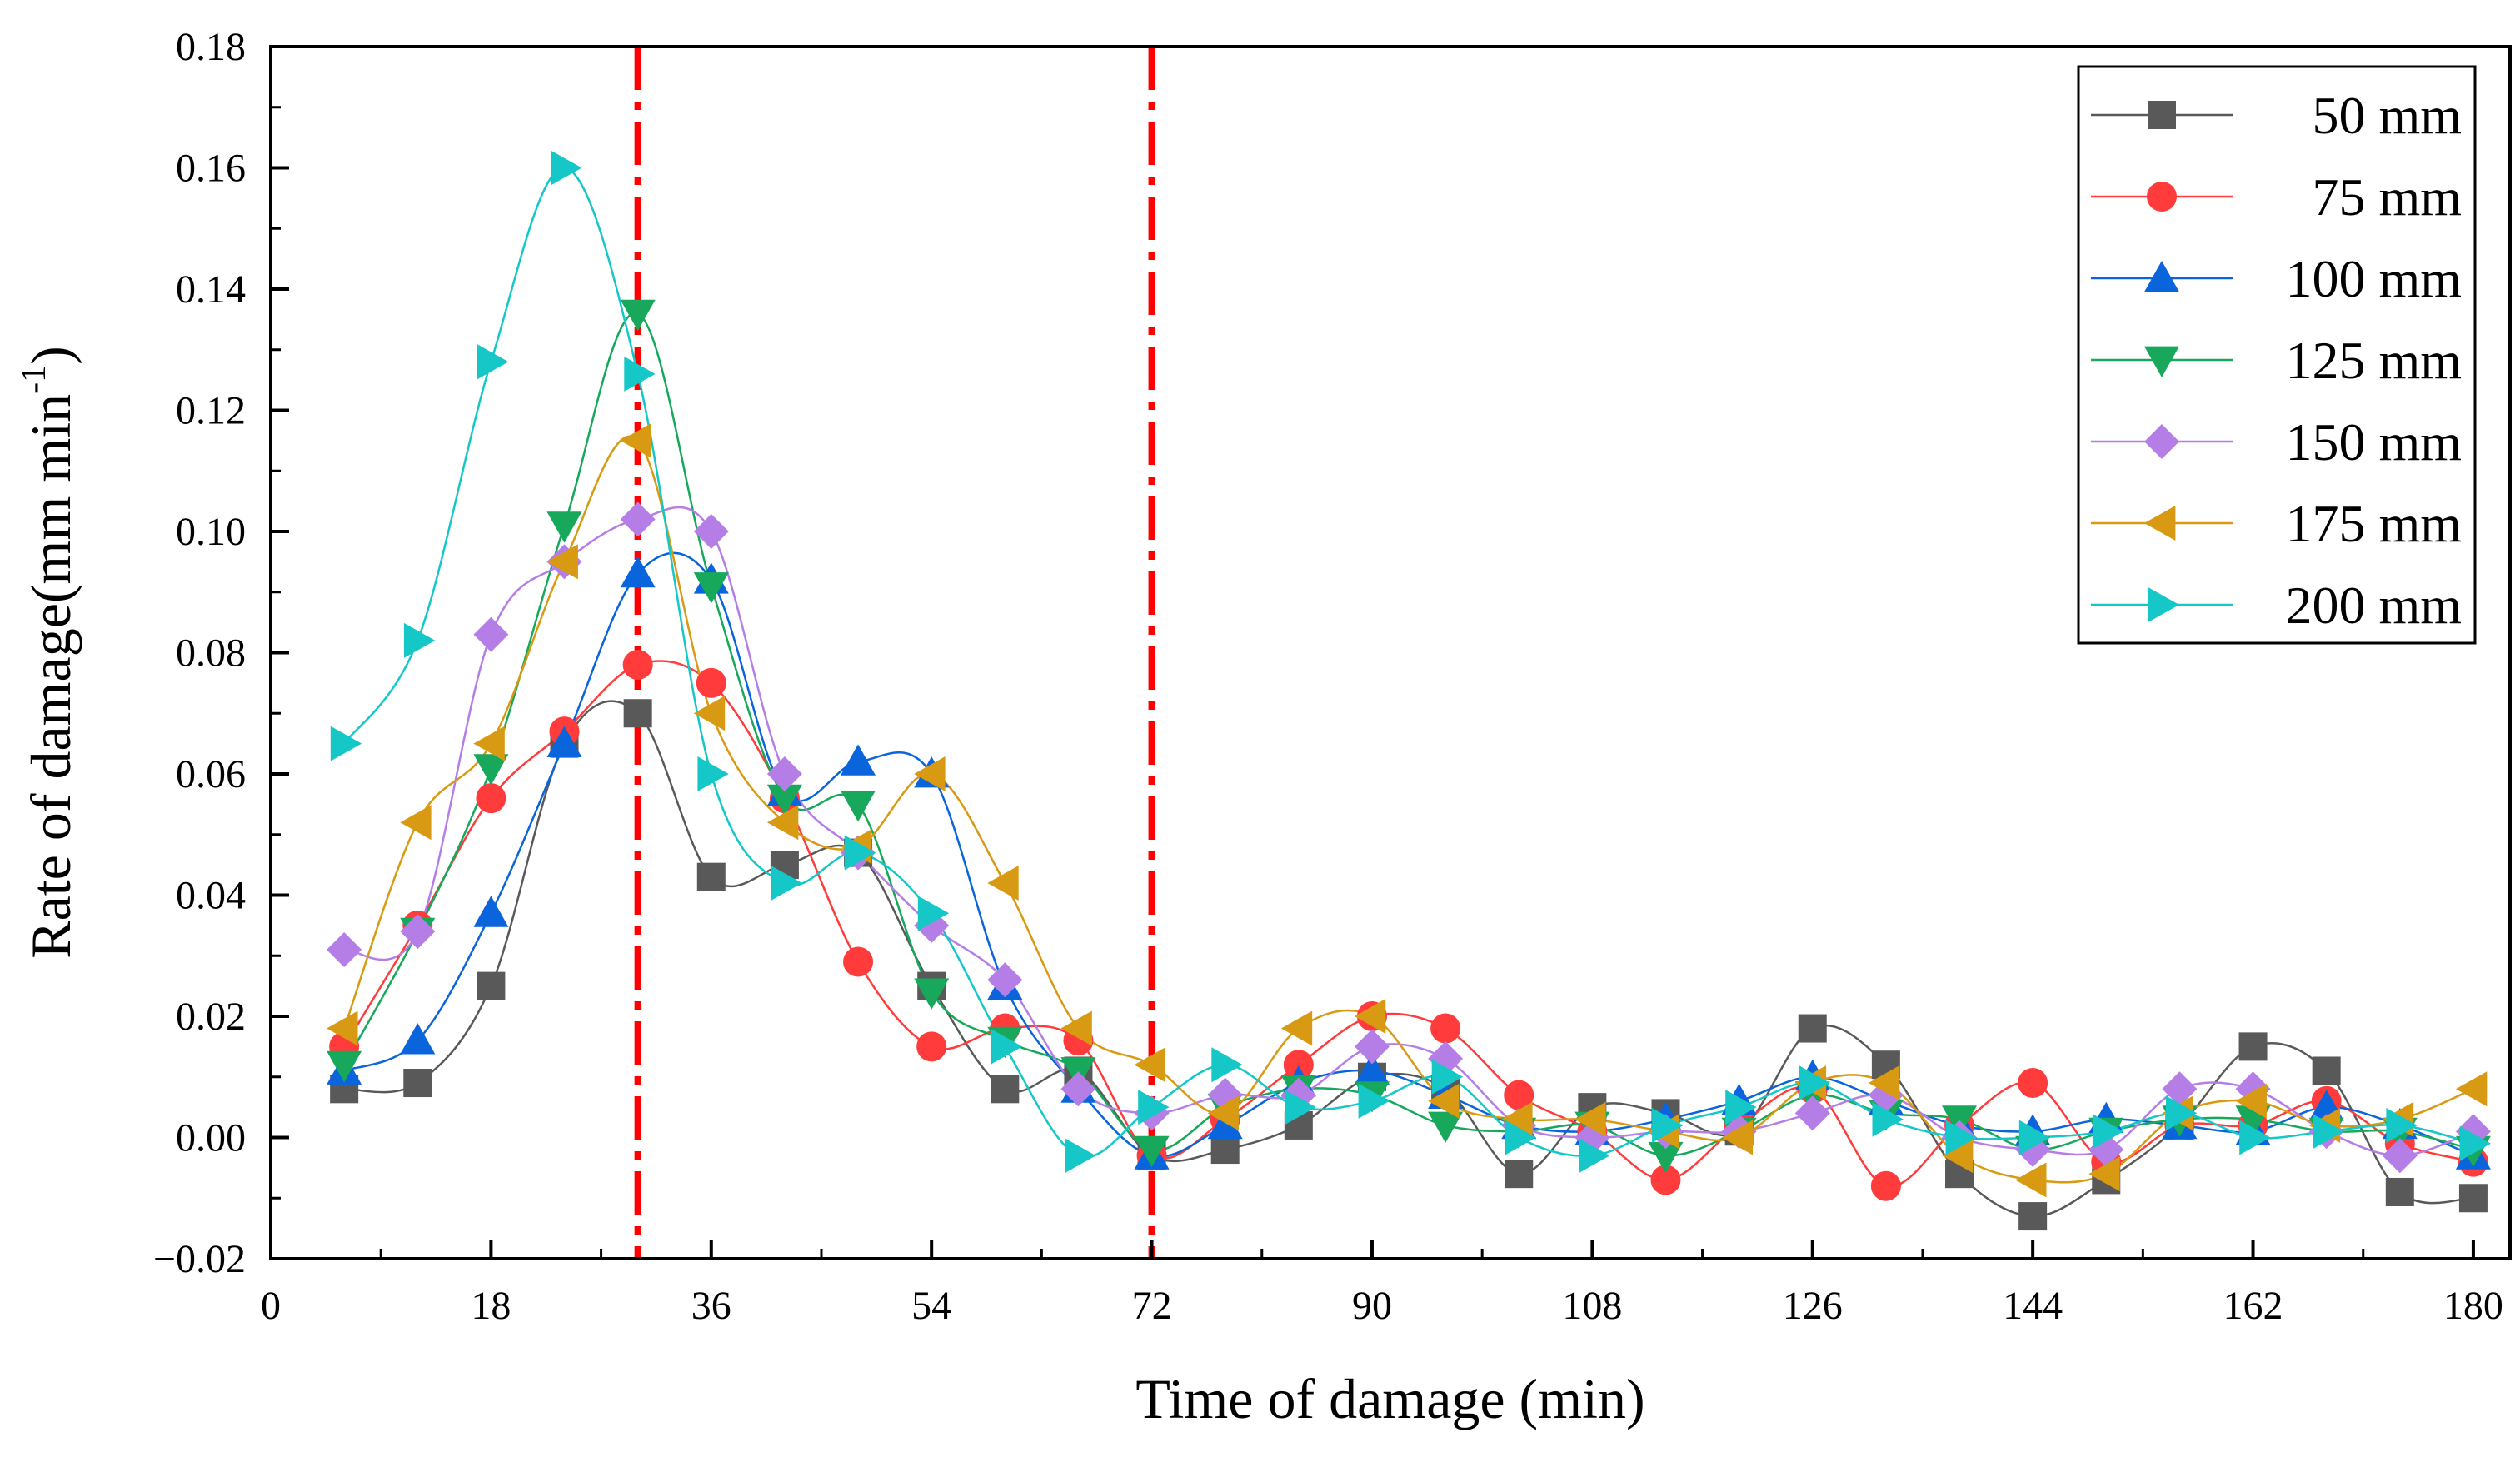  Describe the element at coordinates (2276, 605) in the screenshot. I see `legend-item: 200 mm` at that location.